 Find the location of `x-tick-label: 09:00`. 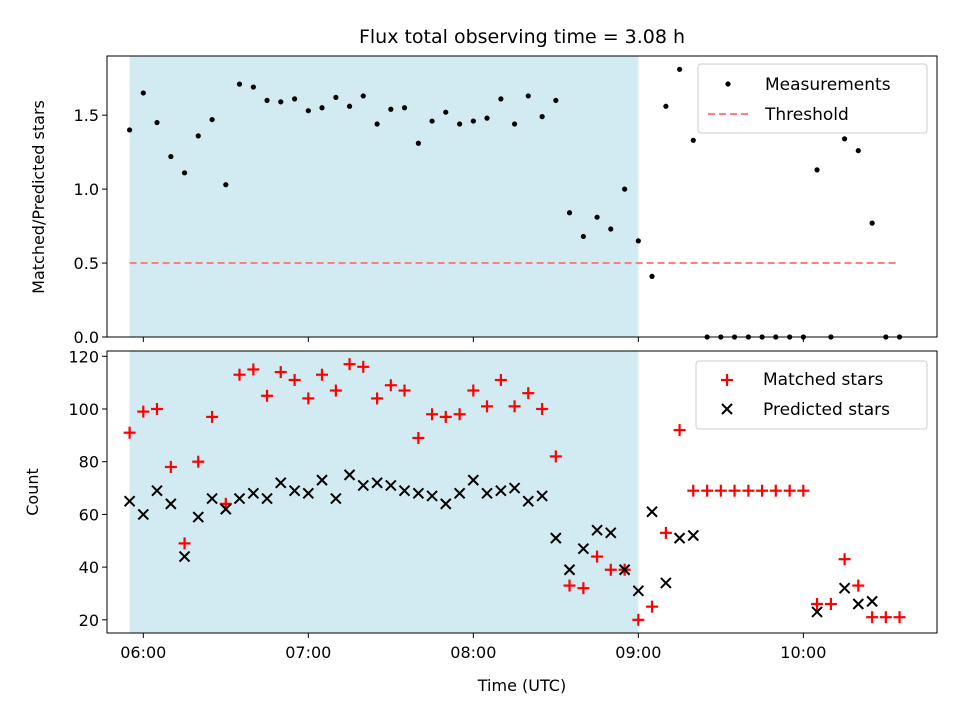

x-tick-label: 09:00 is located at coordinates (638, 652).